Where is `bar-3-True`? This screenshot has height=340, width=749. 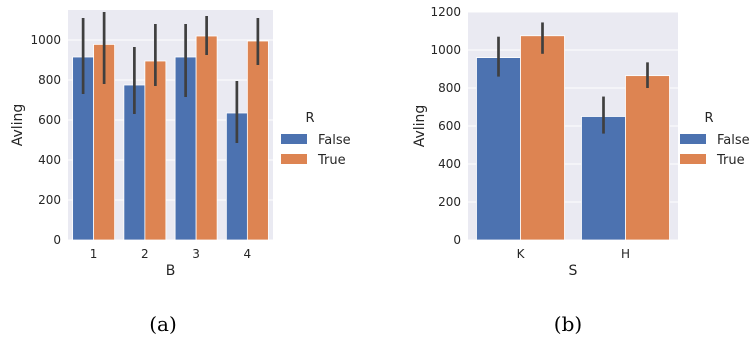 bar-3-True is located at coordinates (206, 138).